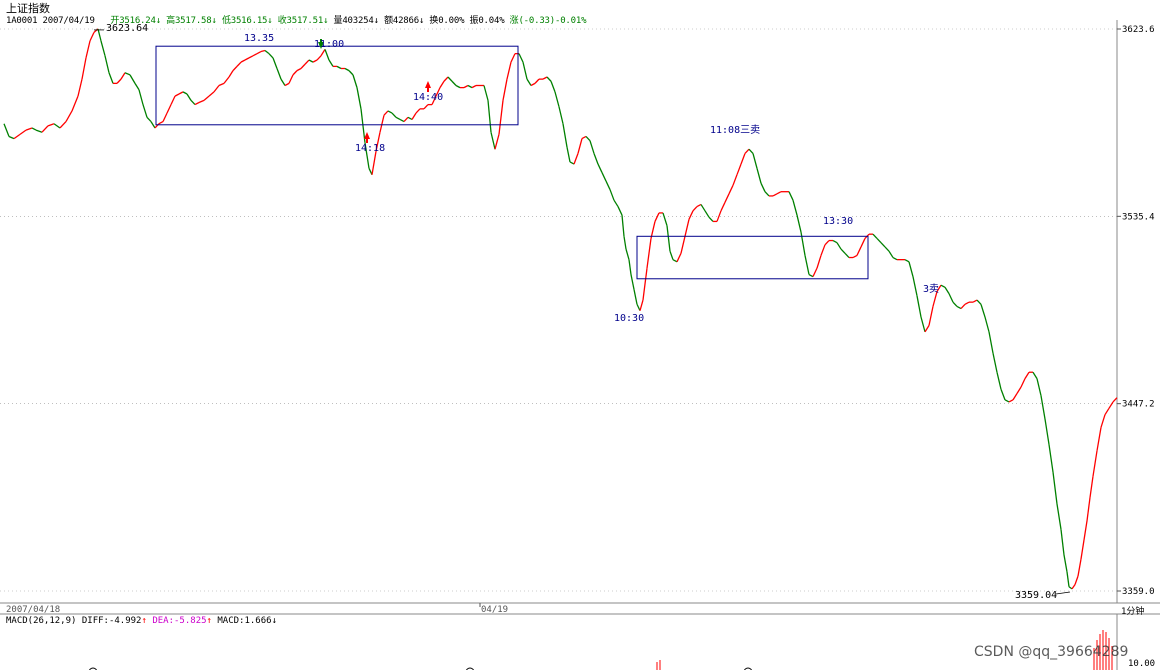 This screenshot has height=670, width=1160. What do you see at coordinates (193, 21) in the screenshot?
I see `high-value: 3517.58` at bounding box center [193, 21].